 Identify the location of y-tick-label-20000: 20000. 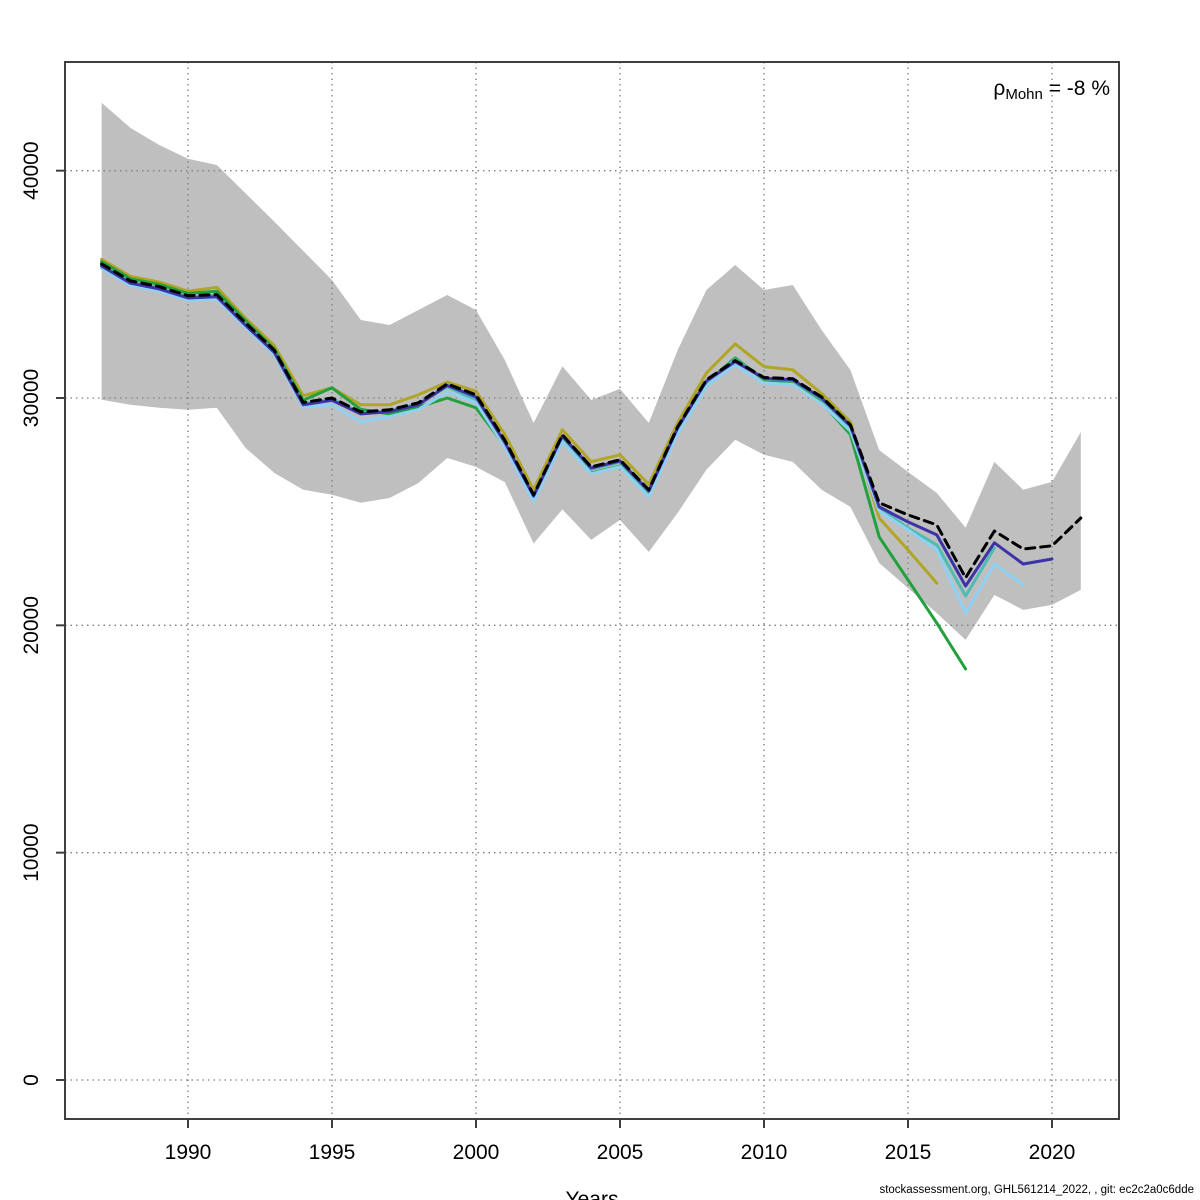
(31, 625).